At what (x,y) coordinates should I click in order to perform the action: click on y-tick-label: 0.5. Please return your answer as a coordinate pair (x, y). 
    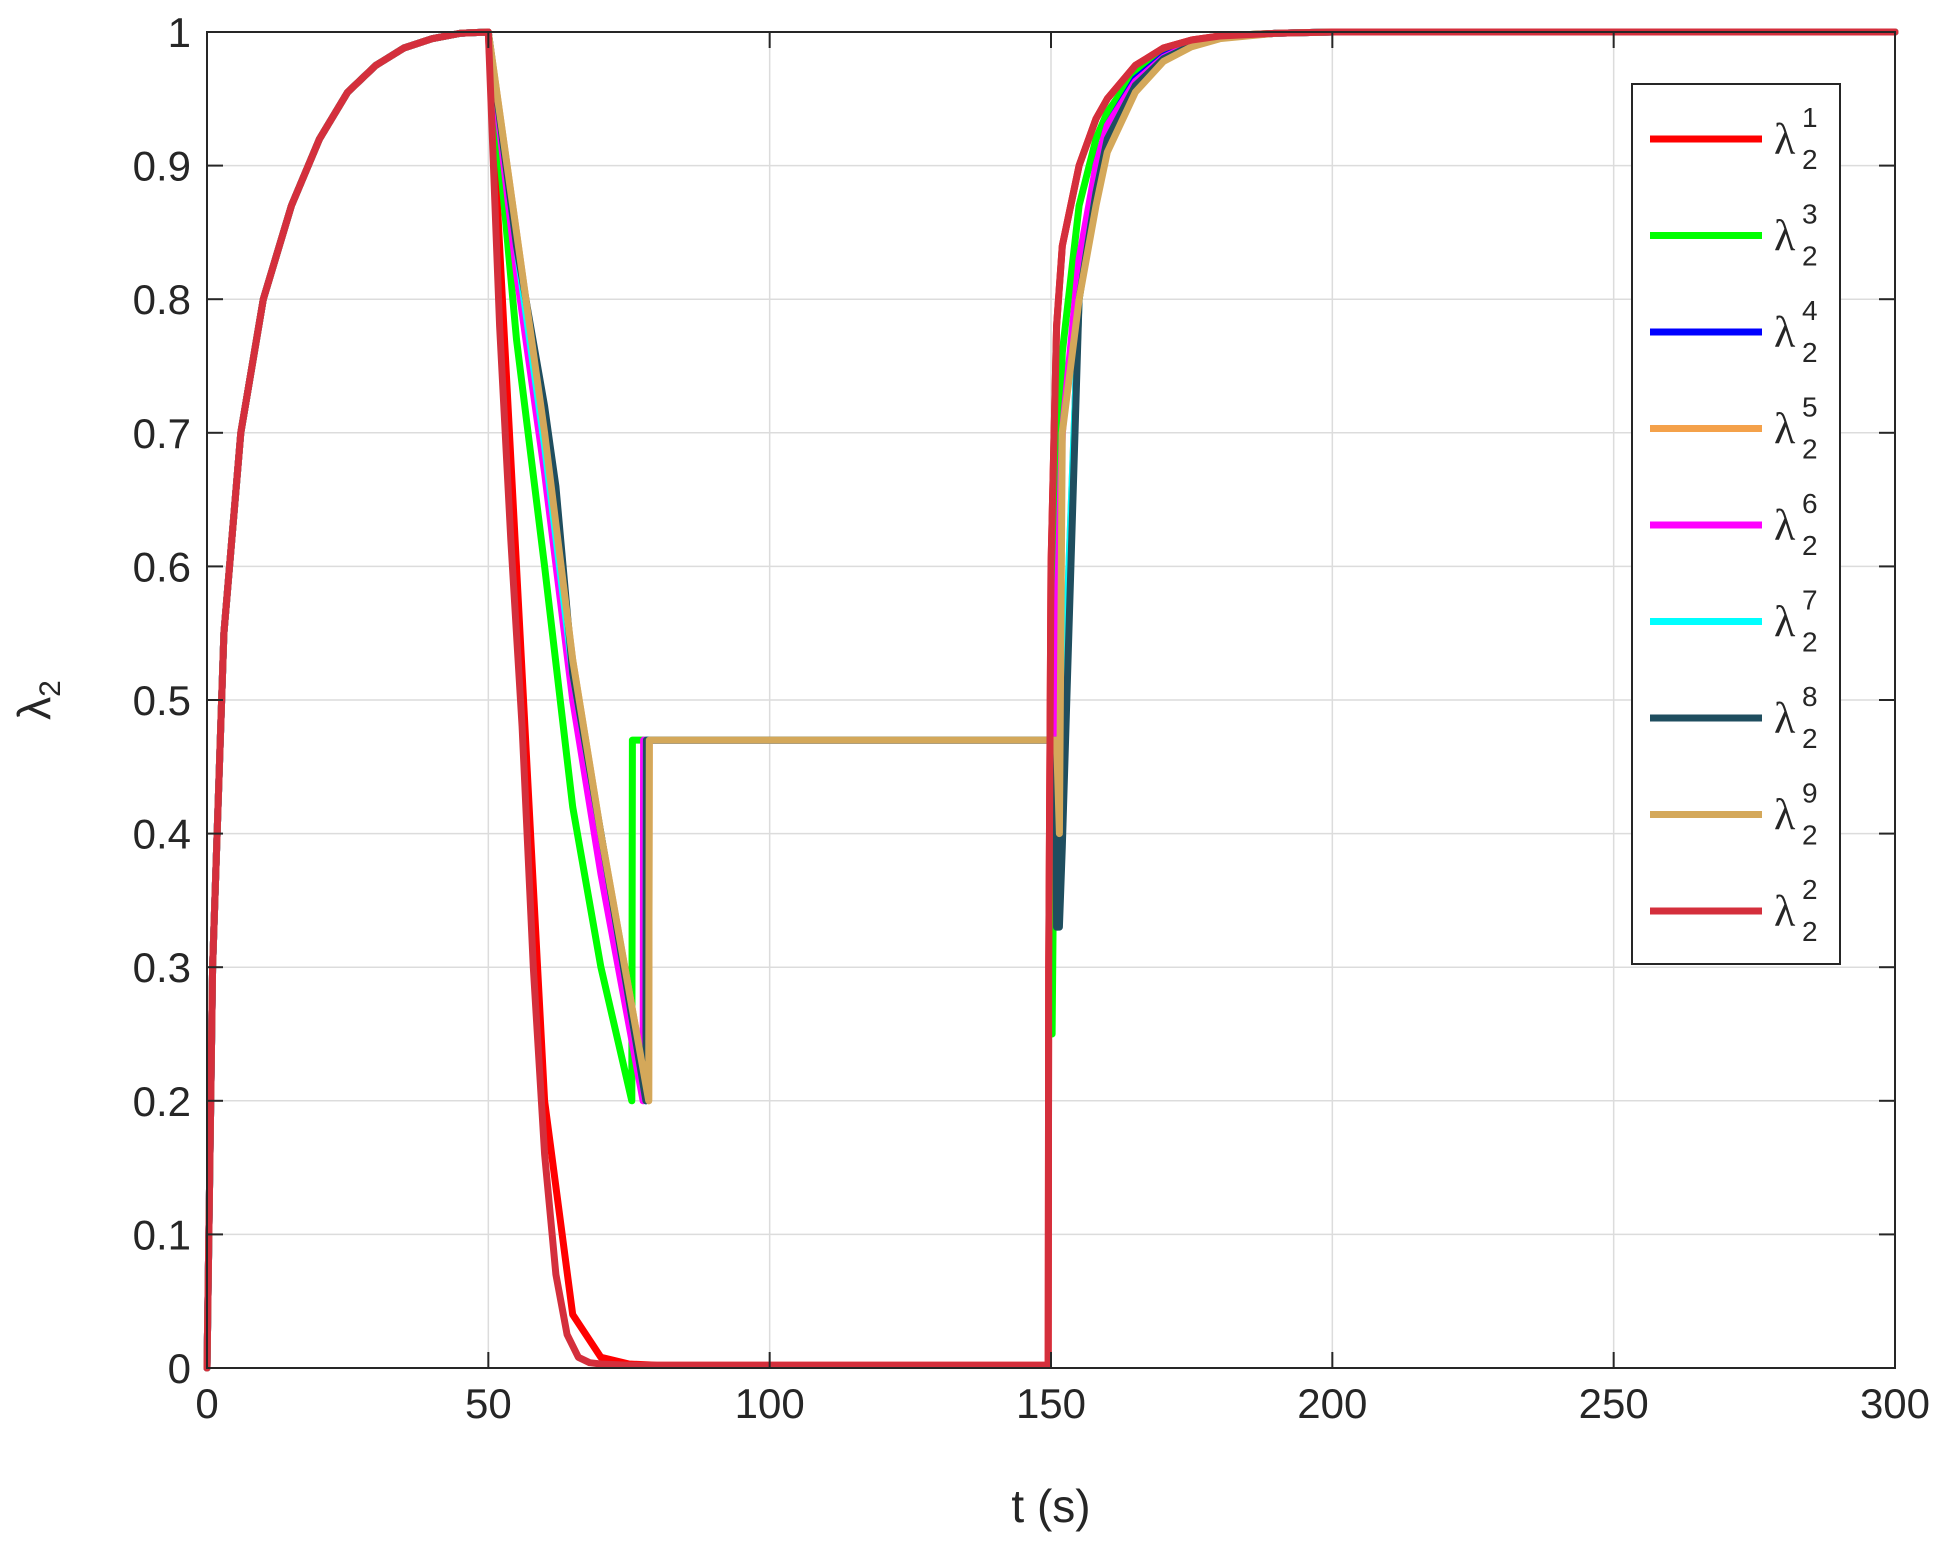
    Looking at the image, I should click on (162, 700).